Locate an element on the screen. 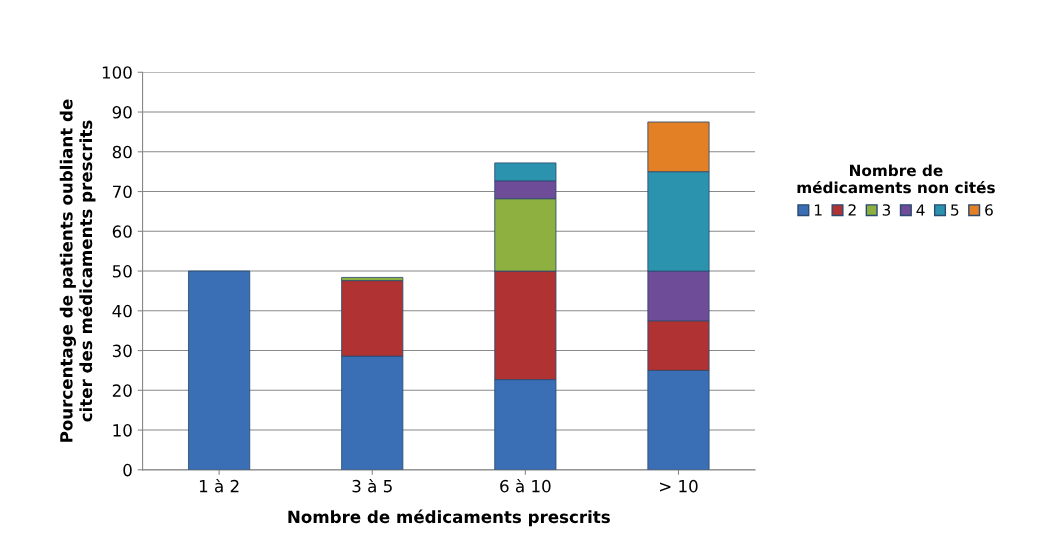  legend-label: 6 is located at coordinates (989, 210).